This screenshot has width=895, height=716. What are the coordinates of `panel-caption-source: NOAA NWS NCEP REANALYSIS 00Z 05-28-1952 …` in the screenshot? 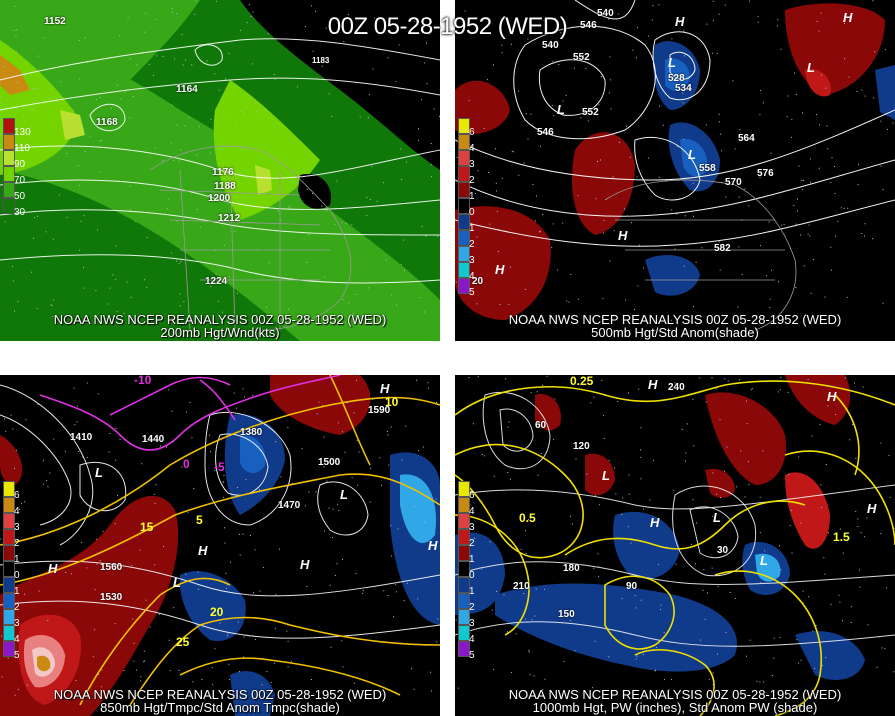 It's located at (220, 319).